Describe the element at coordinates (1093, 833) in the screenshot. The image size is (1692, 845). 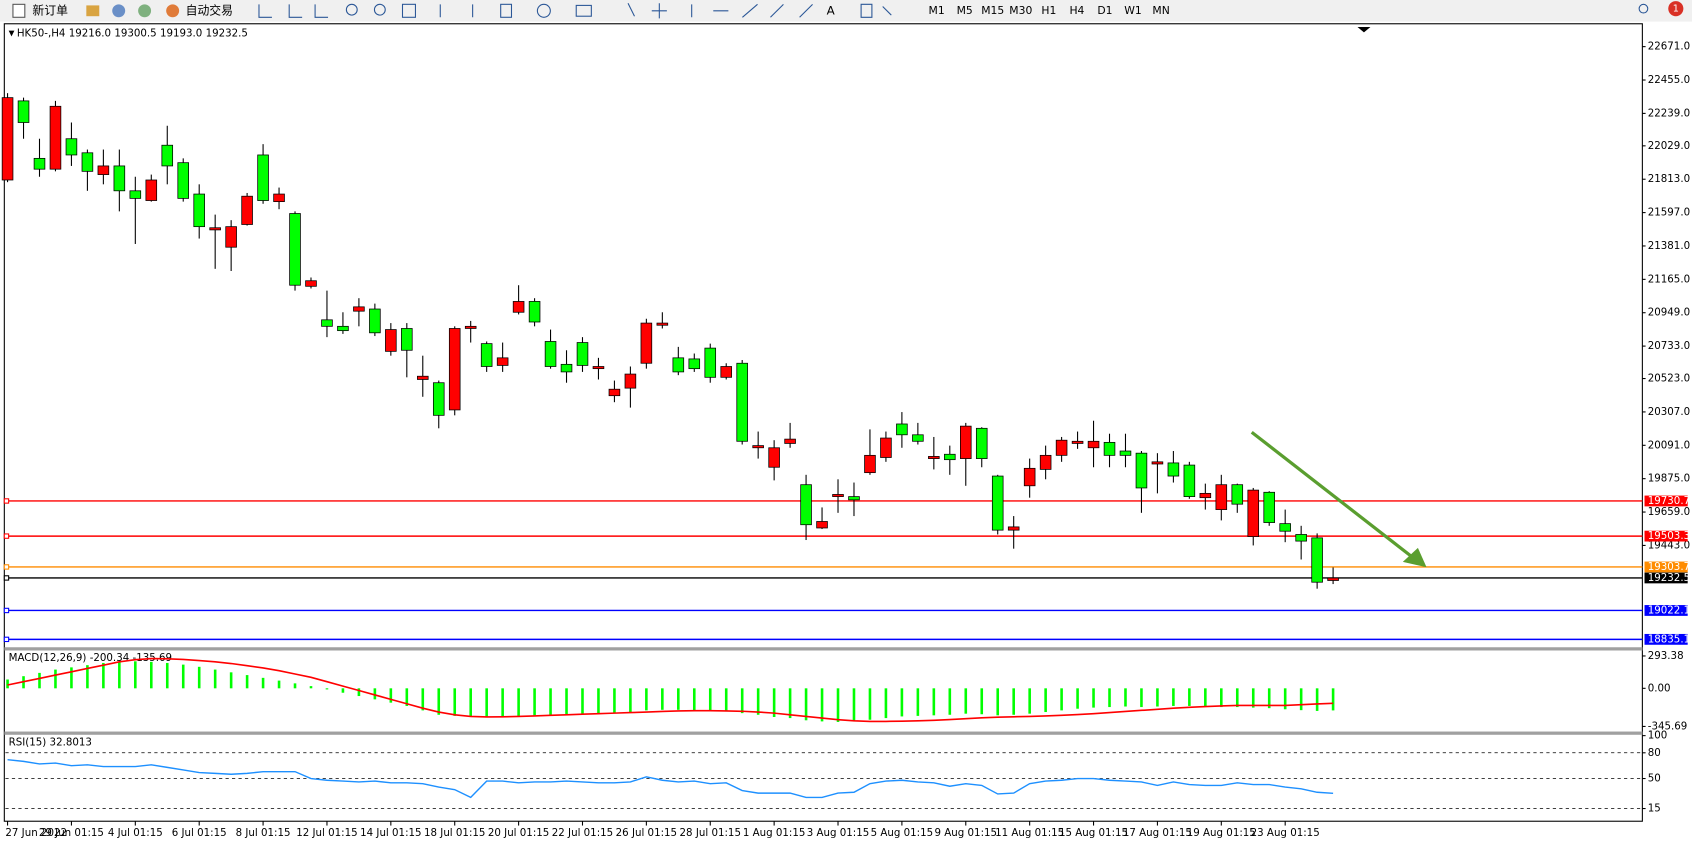
I see `x-tick-label: 15 Aug 01:15` at that location.